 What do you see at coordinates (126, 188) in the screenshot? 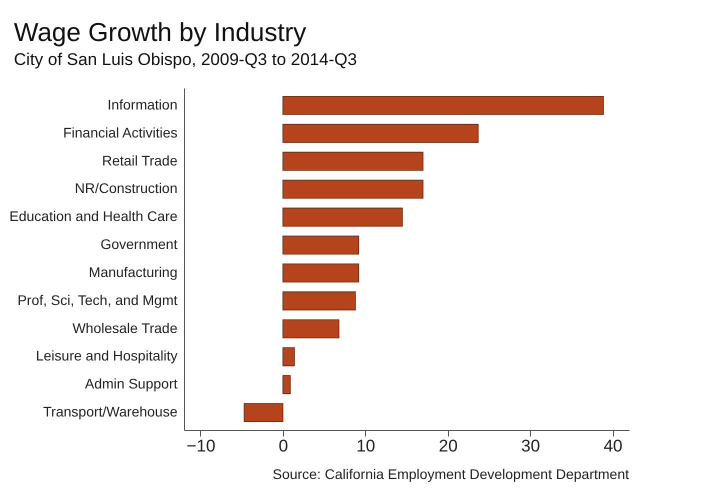
I see `y-tick-label: NR/Construction` at bounding box center [126, 188].